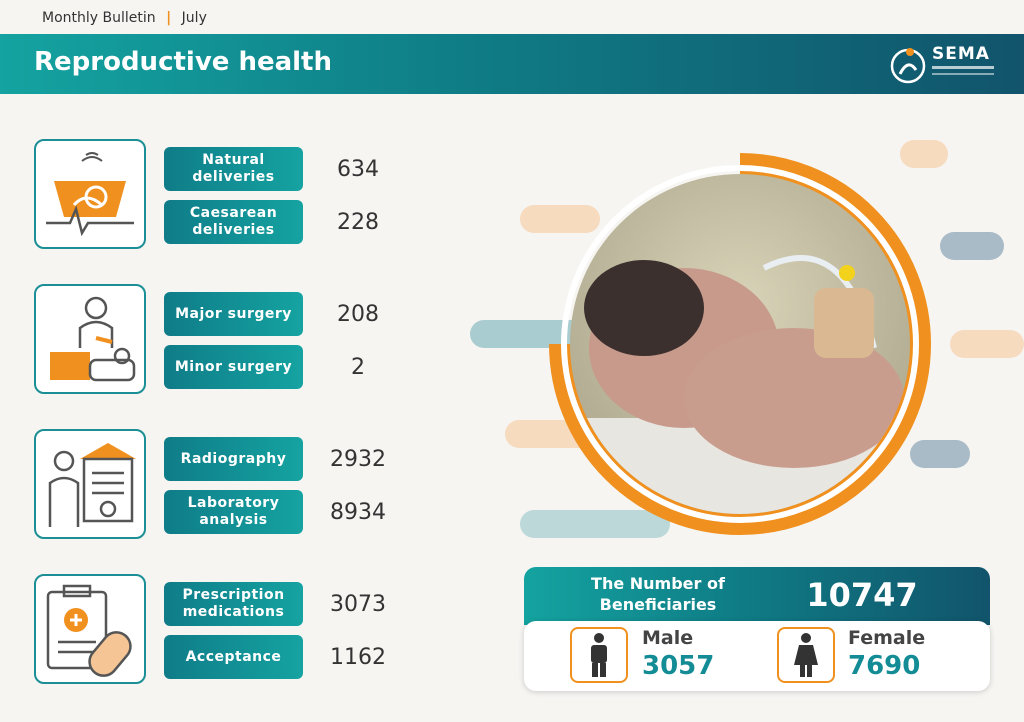 The image size is (1024, 722). I want to click on minor-surgery-value: 2, so click(358, 367).